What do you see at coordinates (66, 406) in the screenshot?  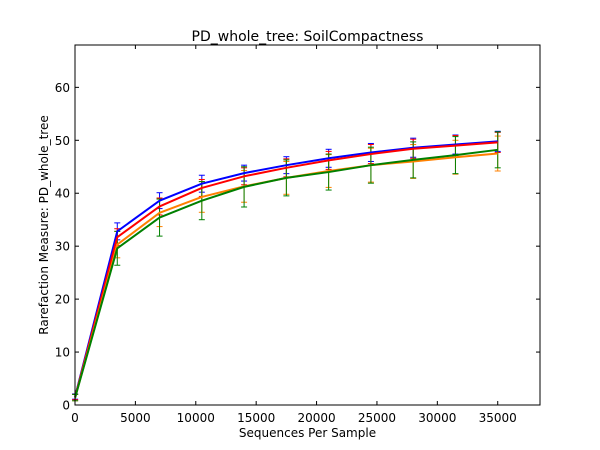 I see `y-tick-label: 0` at bounding box center [66, 406].